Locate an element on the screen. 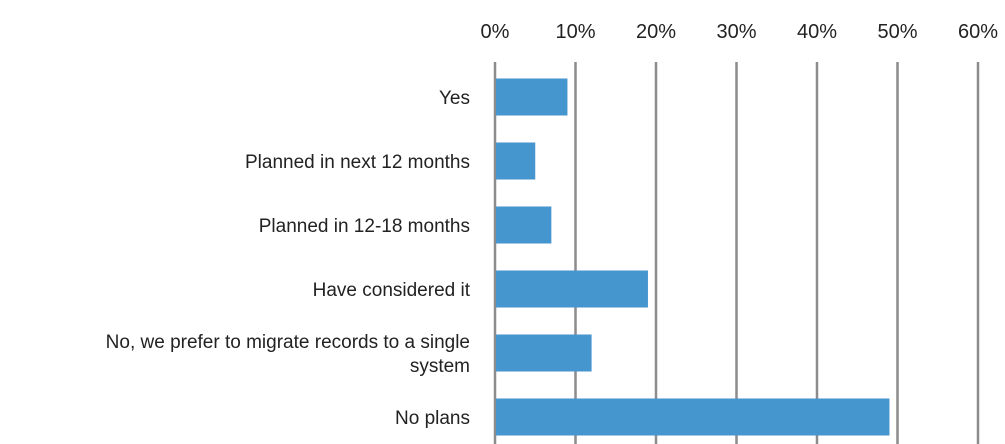  x-tick-label: 40% is located at coordinates (817, 32).